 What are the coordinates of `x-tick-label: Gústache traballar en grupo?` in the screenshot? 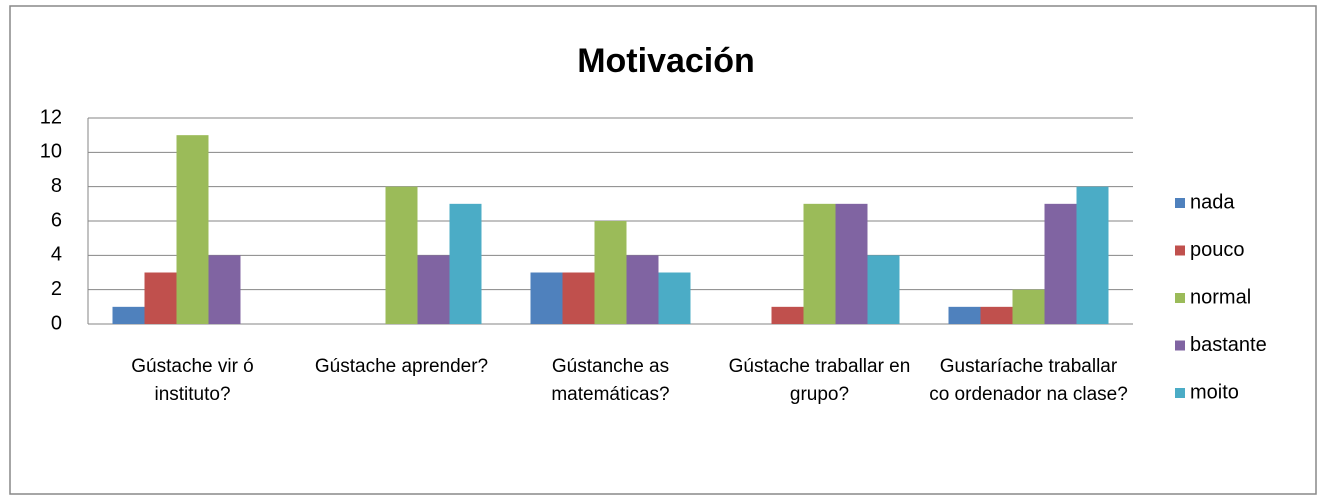 It's located at (819, 380).